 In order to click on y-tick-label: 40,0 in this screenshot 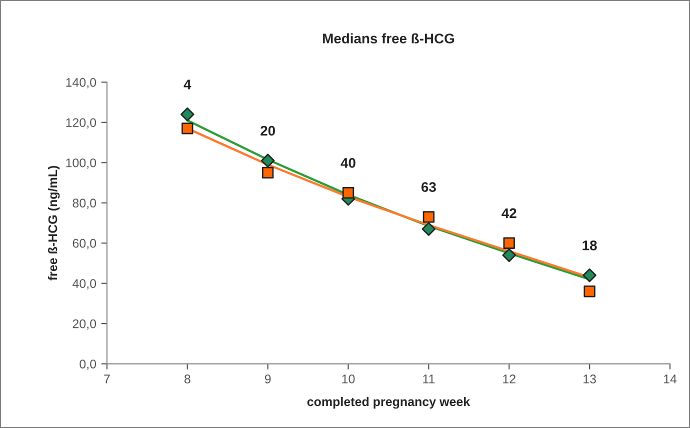, I will do `click(84, 284)`.